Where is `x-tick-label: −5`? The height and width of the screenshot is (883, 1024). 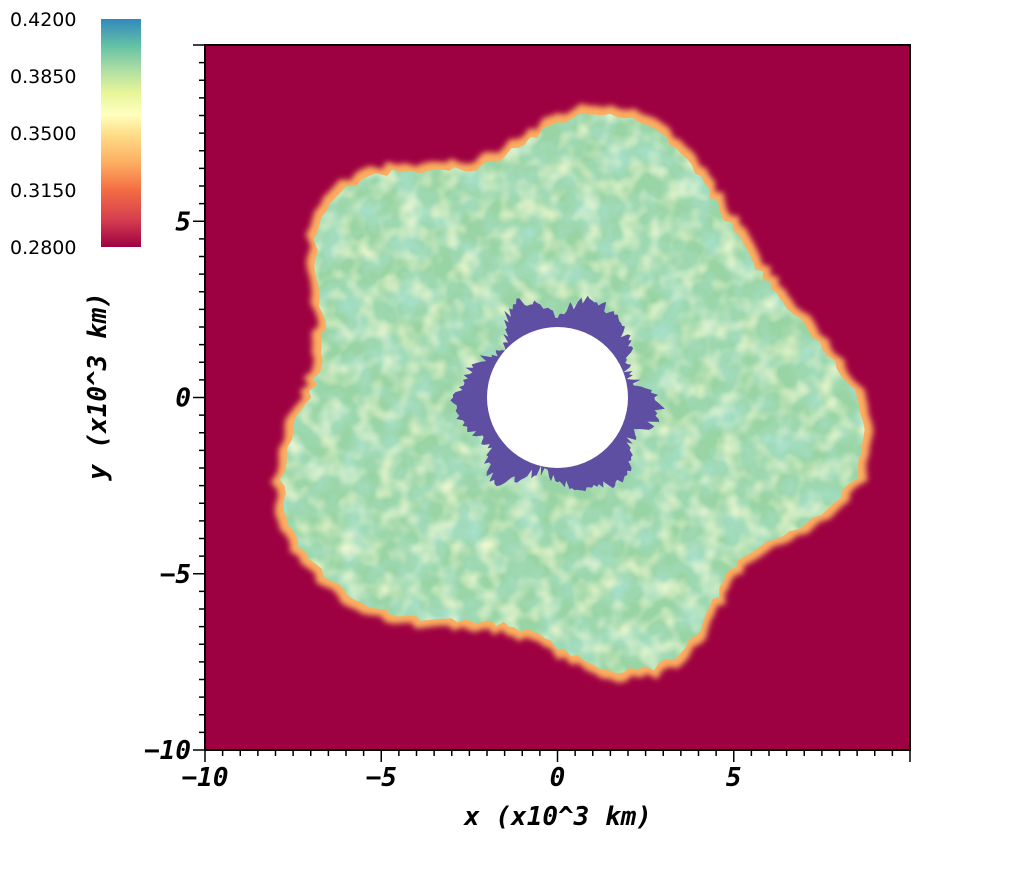 x-tick-label: −5 is located at coordinates (381, 778).